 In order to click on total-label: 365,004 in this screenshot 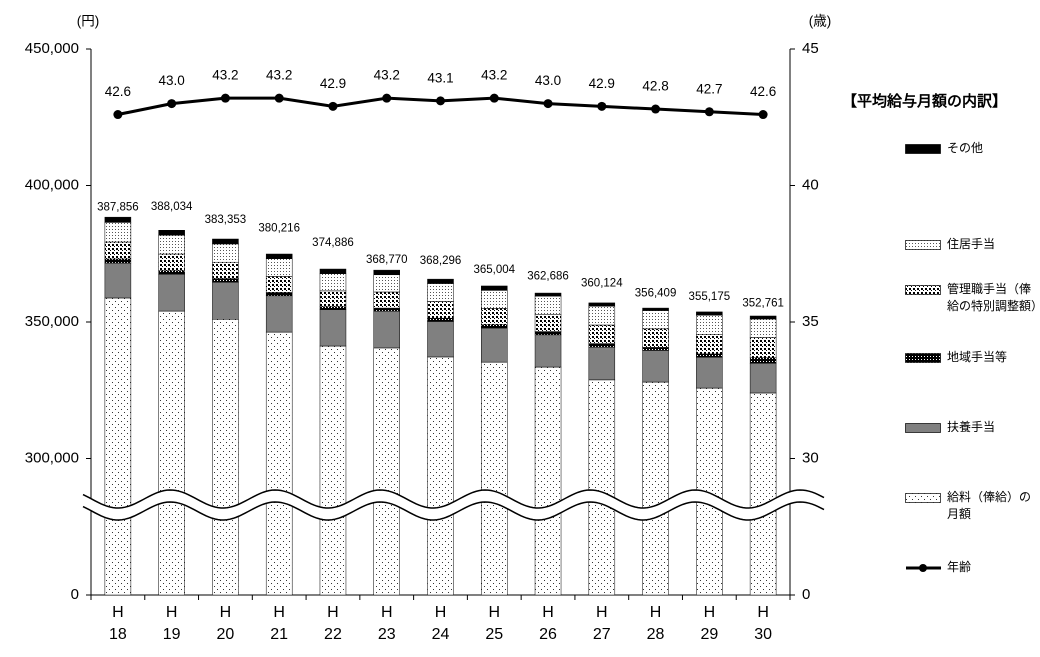, I will do `click(494, 270)`.